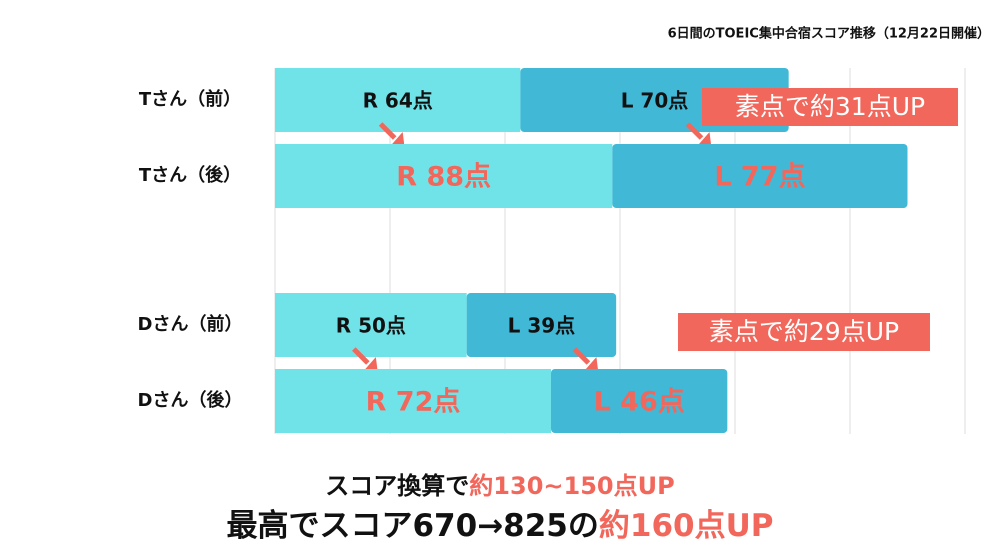 This screenshot has height=557, width=1000. I want to click on footer-line: スコア換算で約130~150点UP, so click(499, 486).